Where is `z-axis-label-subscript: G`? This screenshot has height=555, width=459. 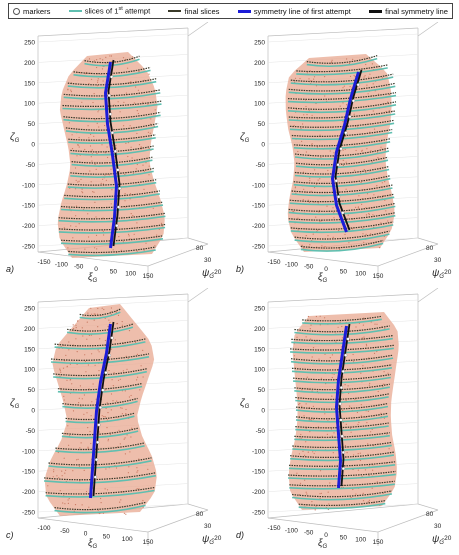 z-axis-label-subscript: G is located at coordinates (247, 141).